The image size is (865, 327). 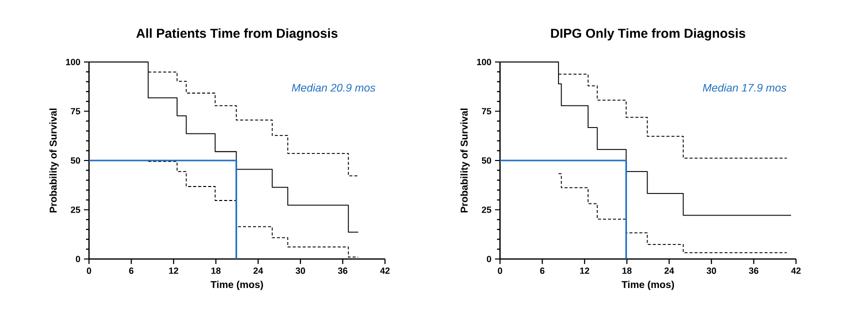 What do you see at coordinates (334, 88) in the screenshot?
I see `annotation: Median 20.9 mos` at bounding box center [334, 88].